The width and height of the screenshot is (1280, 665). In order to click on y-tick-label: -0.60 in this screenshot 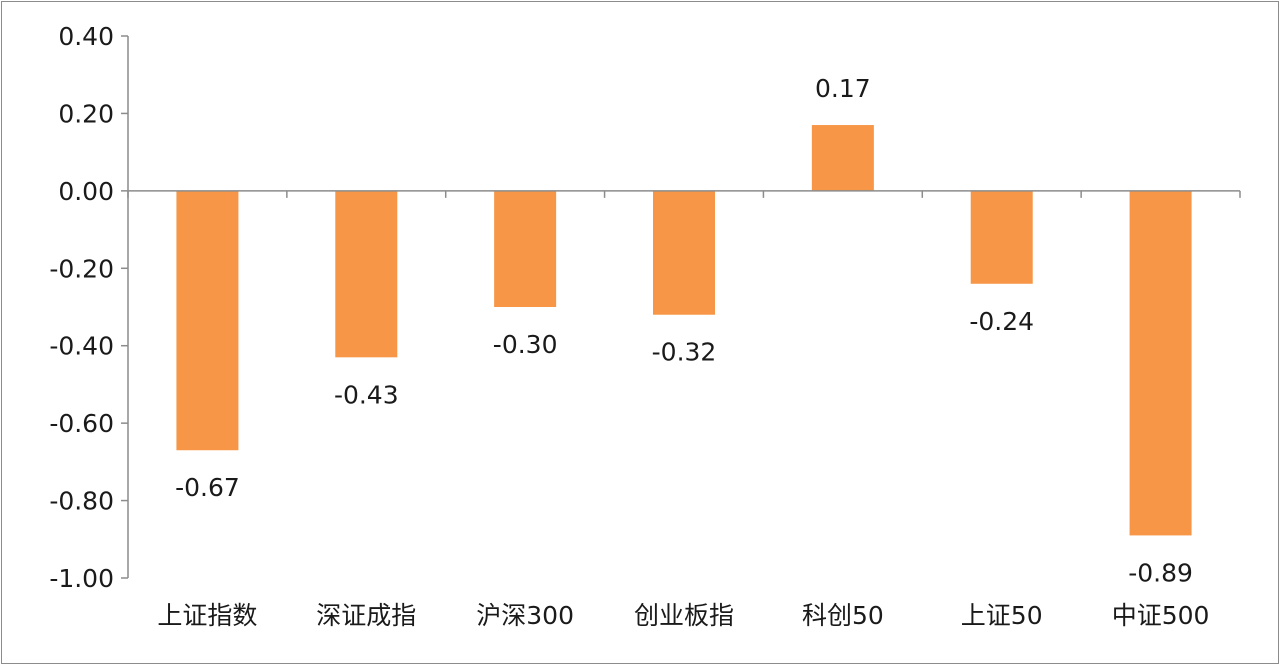, I will do `click(81, 423)`.